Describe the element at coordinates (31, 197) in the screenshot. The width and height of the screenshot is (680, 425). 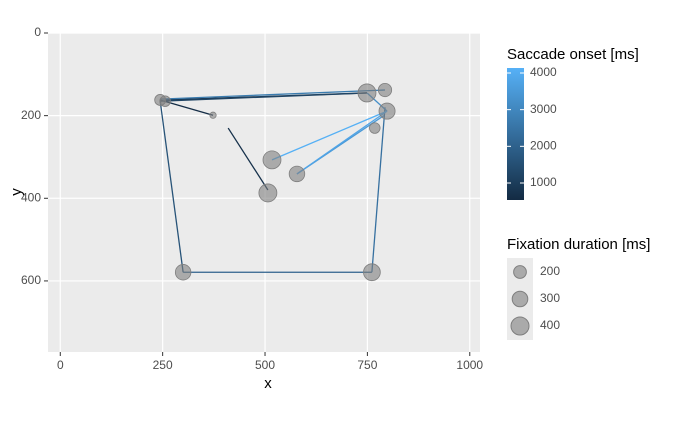
I see `y-tick-label: 400` at that location.